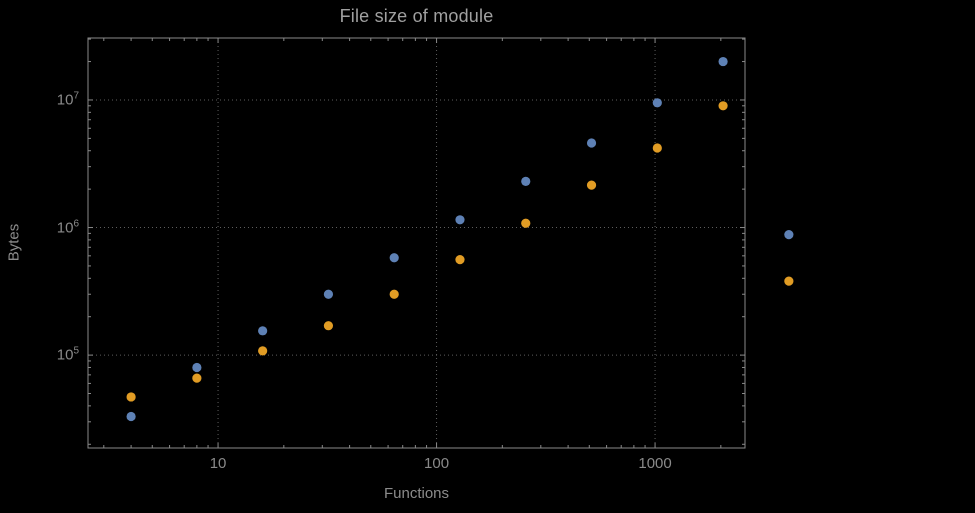 This screenshot has width=975, height=513. Describe the element at coordinates (416, 493) in the screenshot. I see `x-axis-label: Functions` at that location.